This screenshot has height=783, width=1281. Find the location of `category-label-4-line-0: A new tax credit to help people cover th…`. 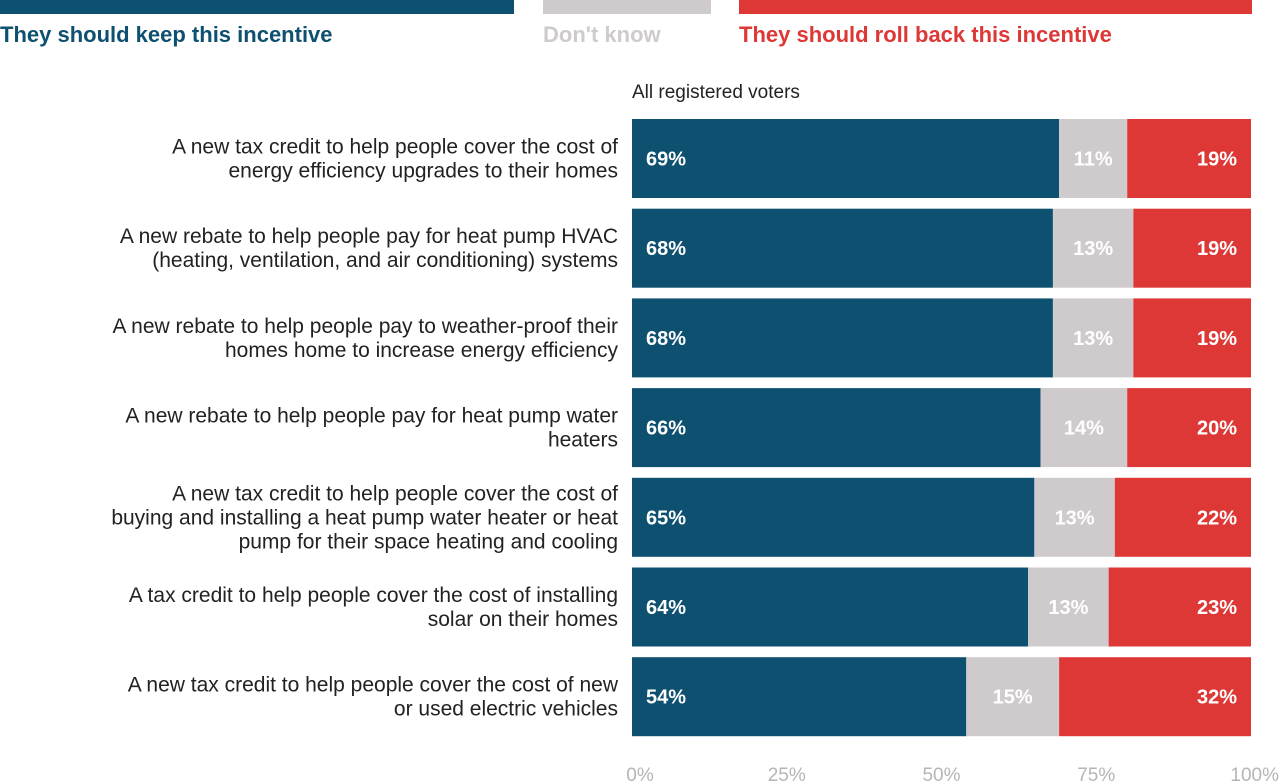

category-label-4-line-0: A new tax credit to help people cover th… is located at coordinates (395, 493).